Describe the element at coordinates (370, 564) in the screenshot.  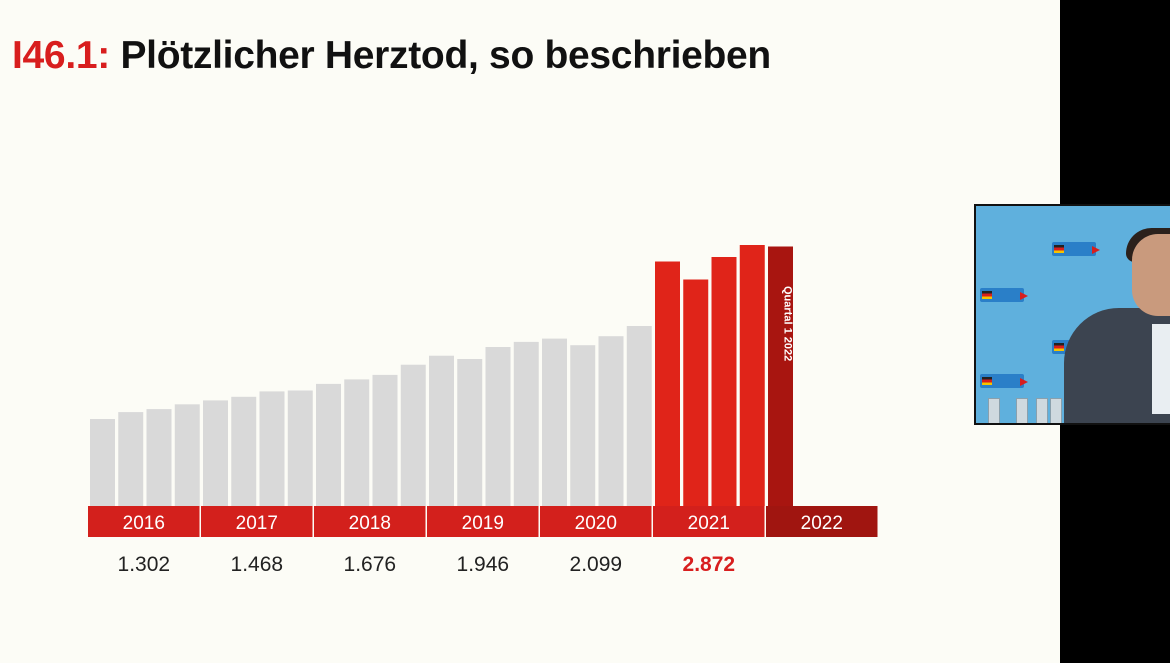
I see `annual-total: 1.676` at that location.